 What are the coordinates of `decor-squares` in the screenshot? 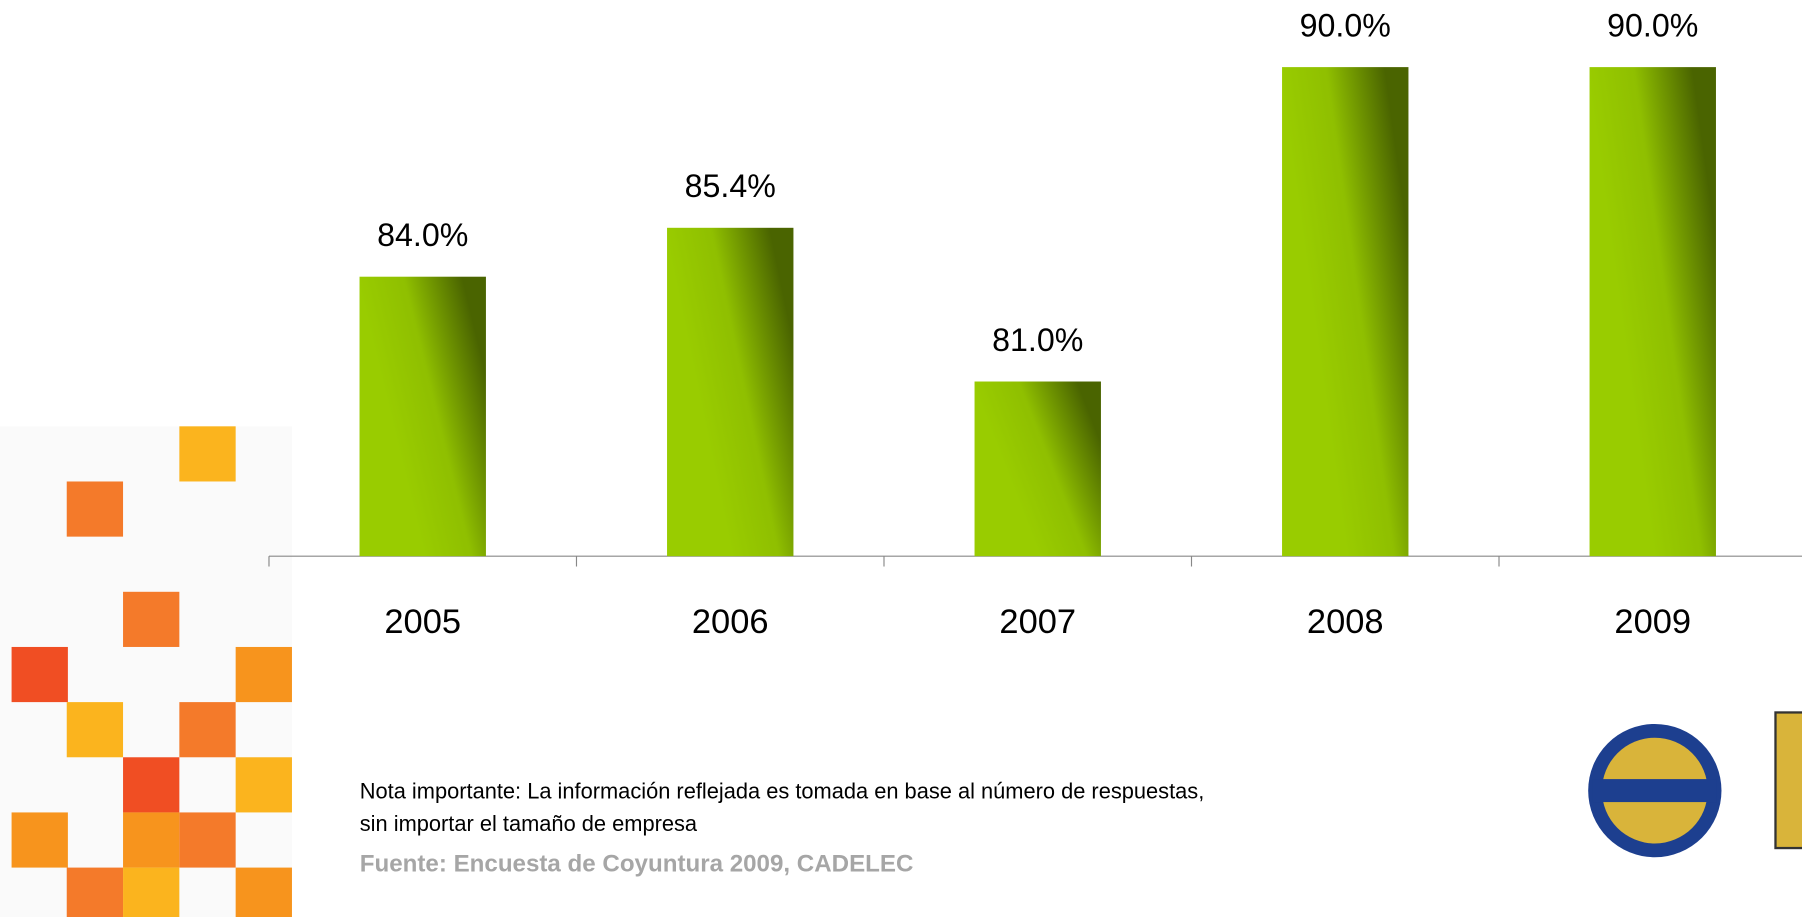 It's located at (146, 671).